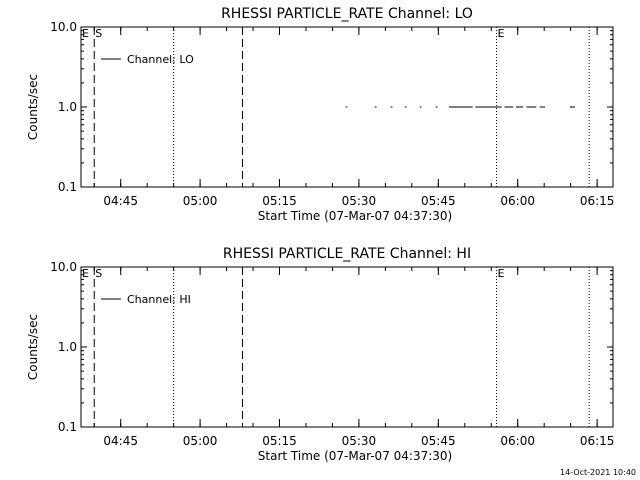 This screenshot has height=480, width=640. I want to click on footer-timestamp: 14-Oct-2021 10:40, so click(598, 472).